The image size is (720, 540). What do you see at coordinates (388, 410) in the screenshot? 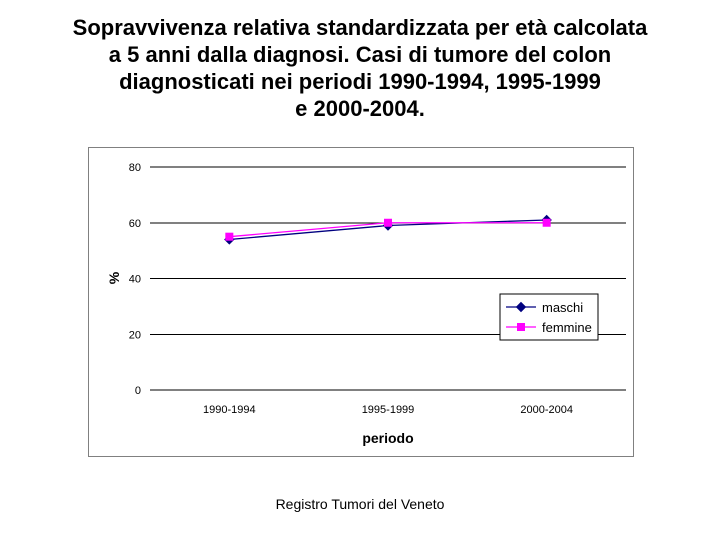
I see `x-tick-label: 1995-1999` at bounding box center [388, 410].